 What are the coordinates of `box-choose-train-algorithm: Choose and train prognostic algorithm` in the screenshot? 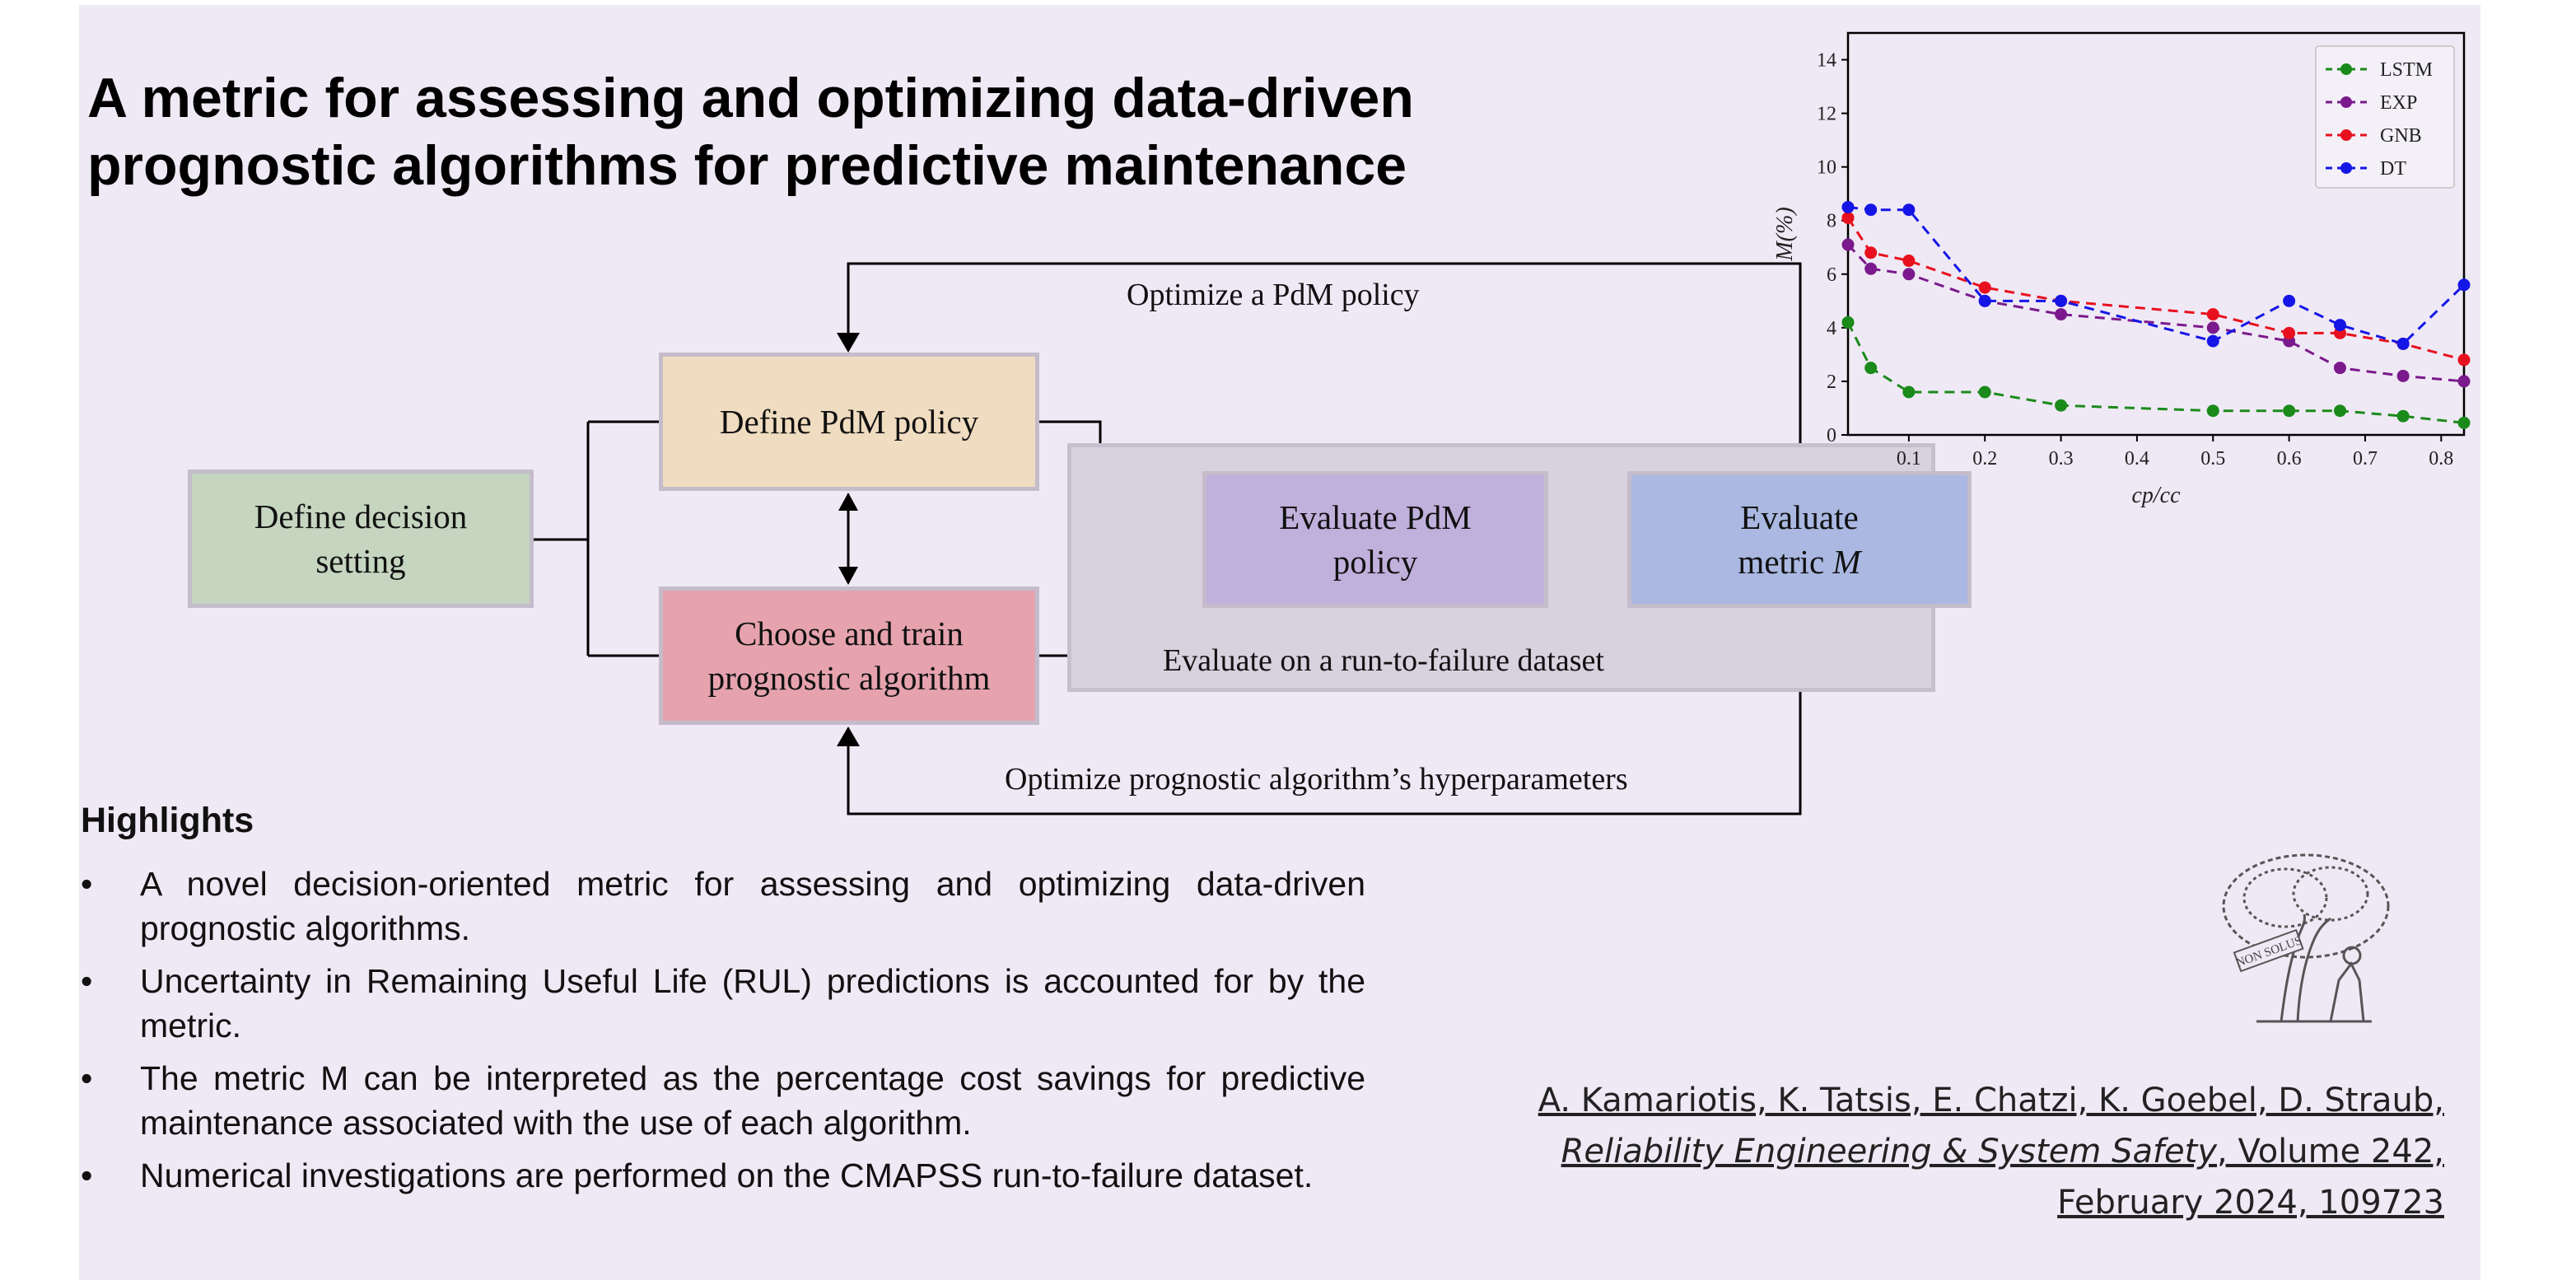 It's located at (849, 655).